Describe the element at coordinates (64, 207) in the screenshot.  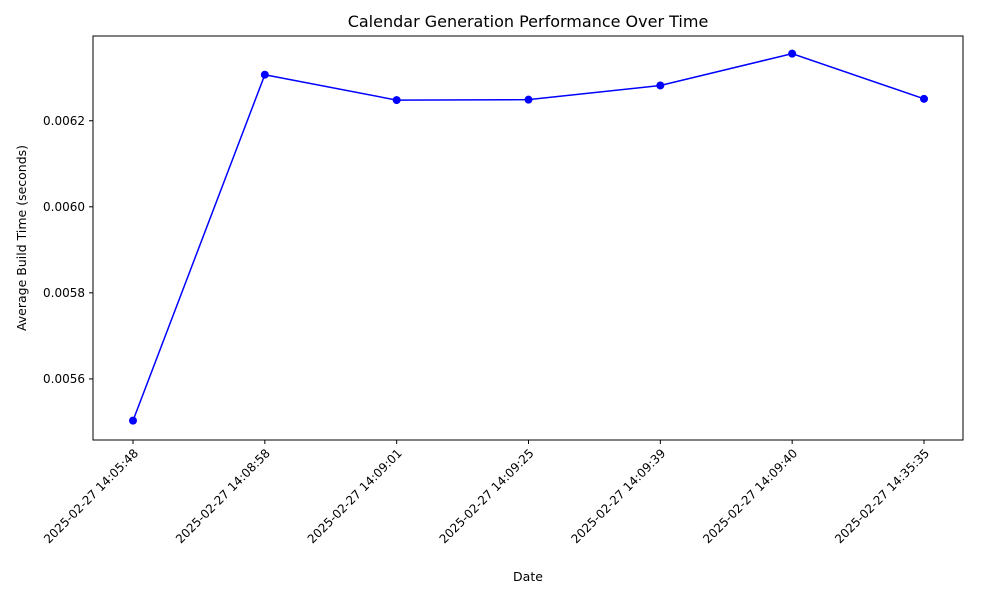
I see `y-tick-label: 0.0060` at that location.